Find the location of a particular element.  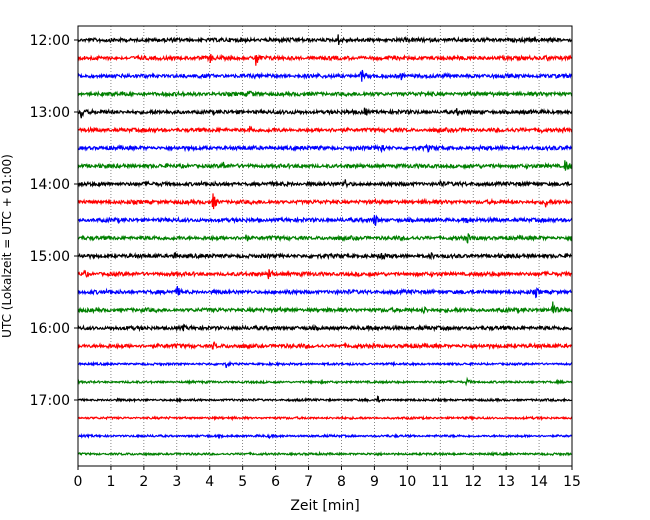

x-tick-label: 2 is located at coordinates (143, 482).